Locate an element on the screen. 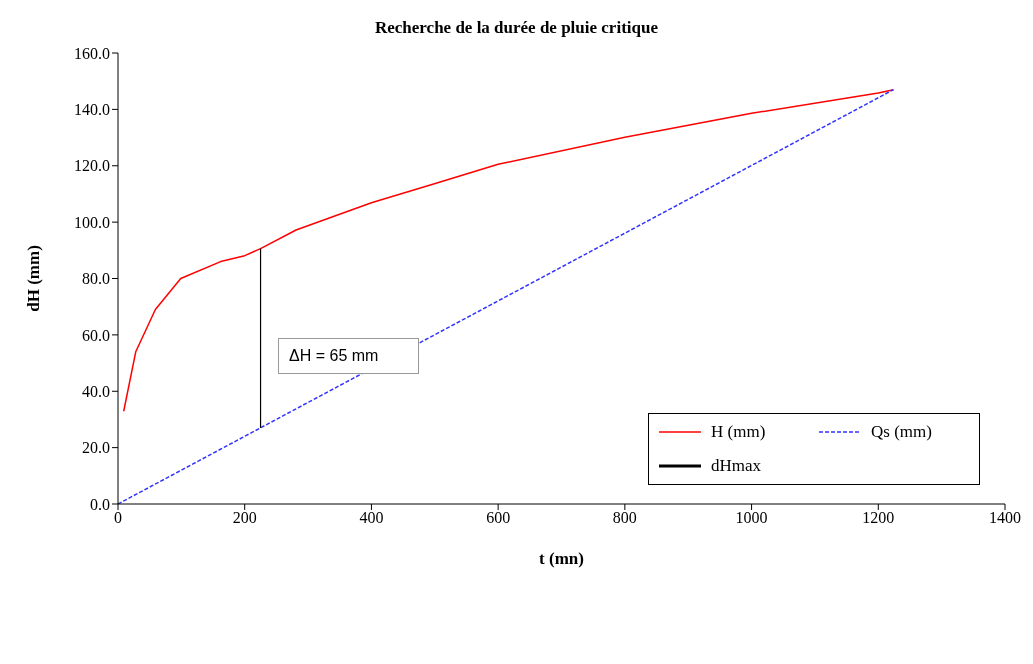  legend-label: H (mm) is located at coordinates (738, 432).